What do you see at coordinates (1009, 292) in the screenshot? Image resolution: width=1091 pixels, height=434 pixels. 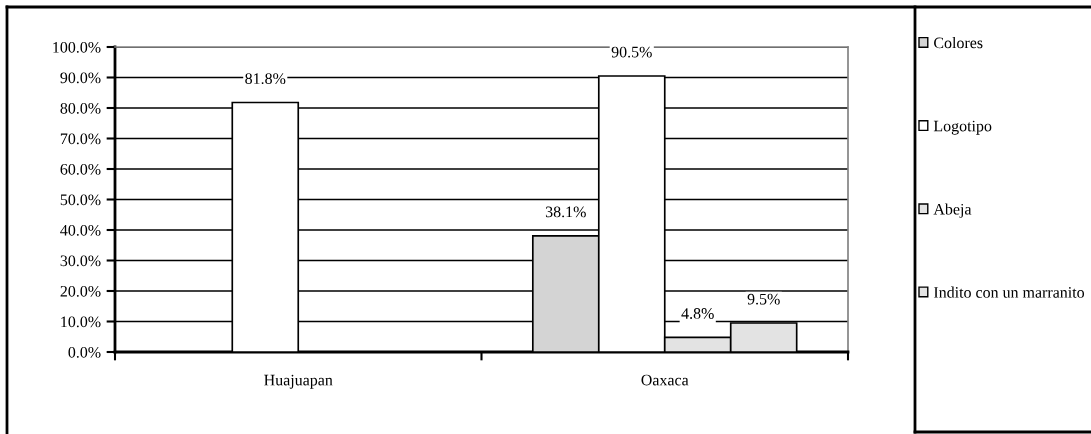 I see `legend-label: Indito con un marranito` at bounding box center [1009, 292].